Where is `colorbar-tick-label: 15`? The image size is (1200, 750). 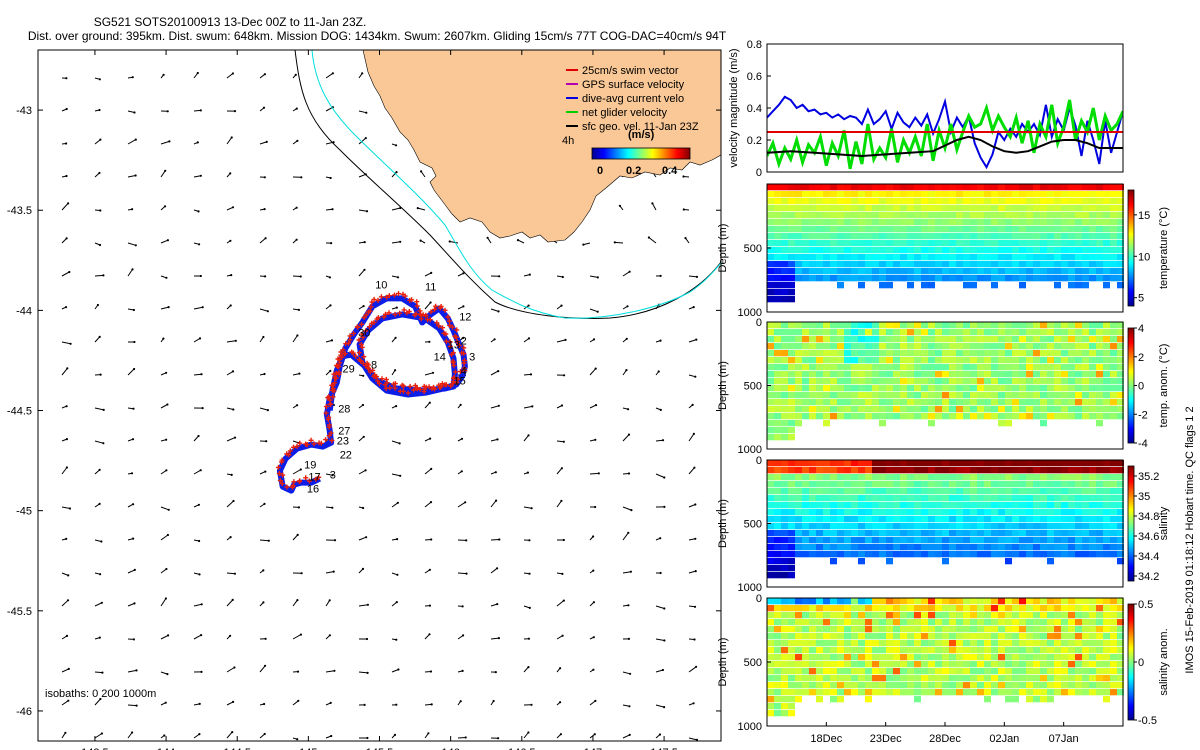
colorbar-tick-label: 15 is located at coordinates (1144, 216).